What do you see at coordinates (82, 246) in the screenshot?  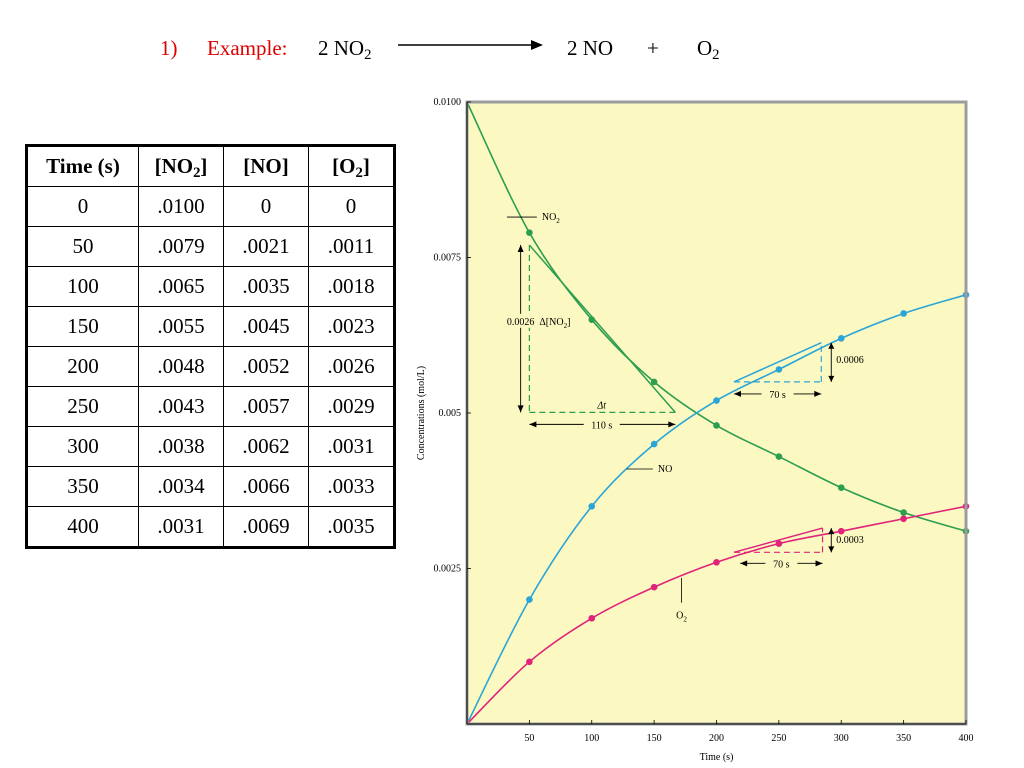 I see `table-cell: 50` at bounding box center [82, 246].